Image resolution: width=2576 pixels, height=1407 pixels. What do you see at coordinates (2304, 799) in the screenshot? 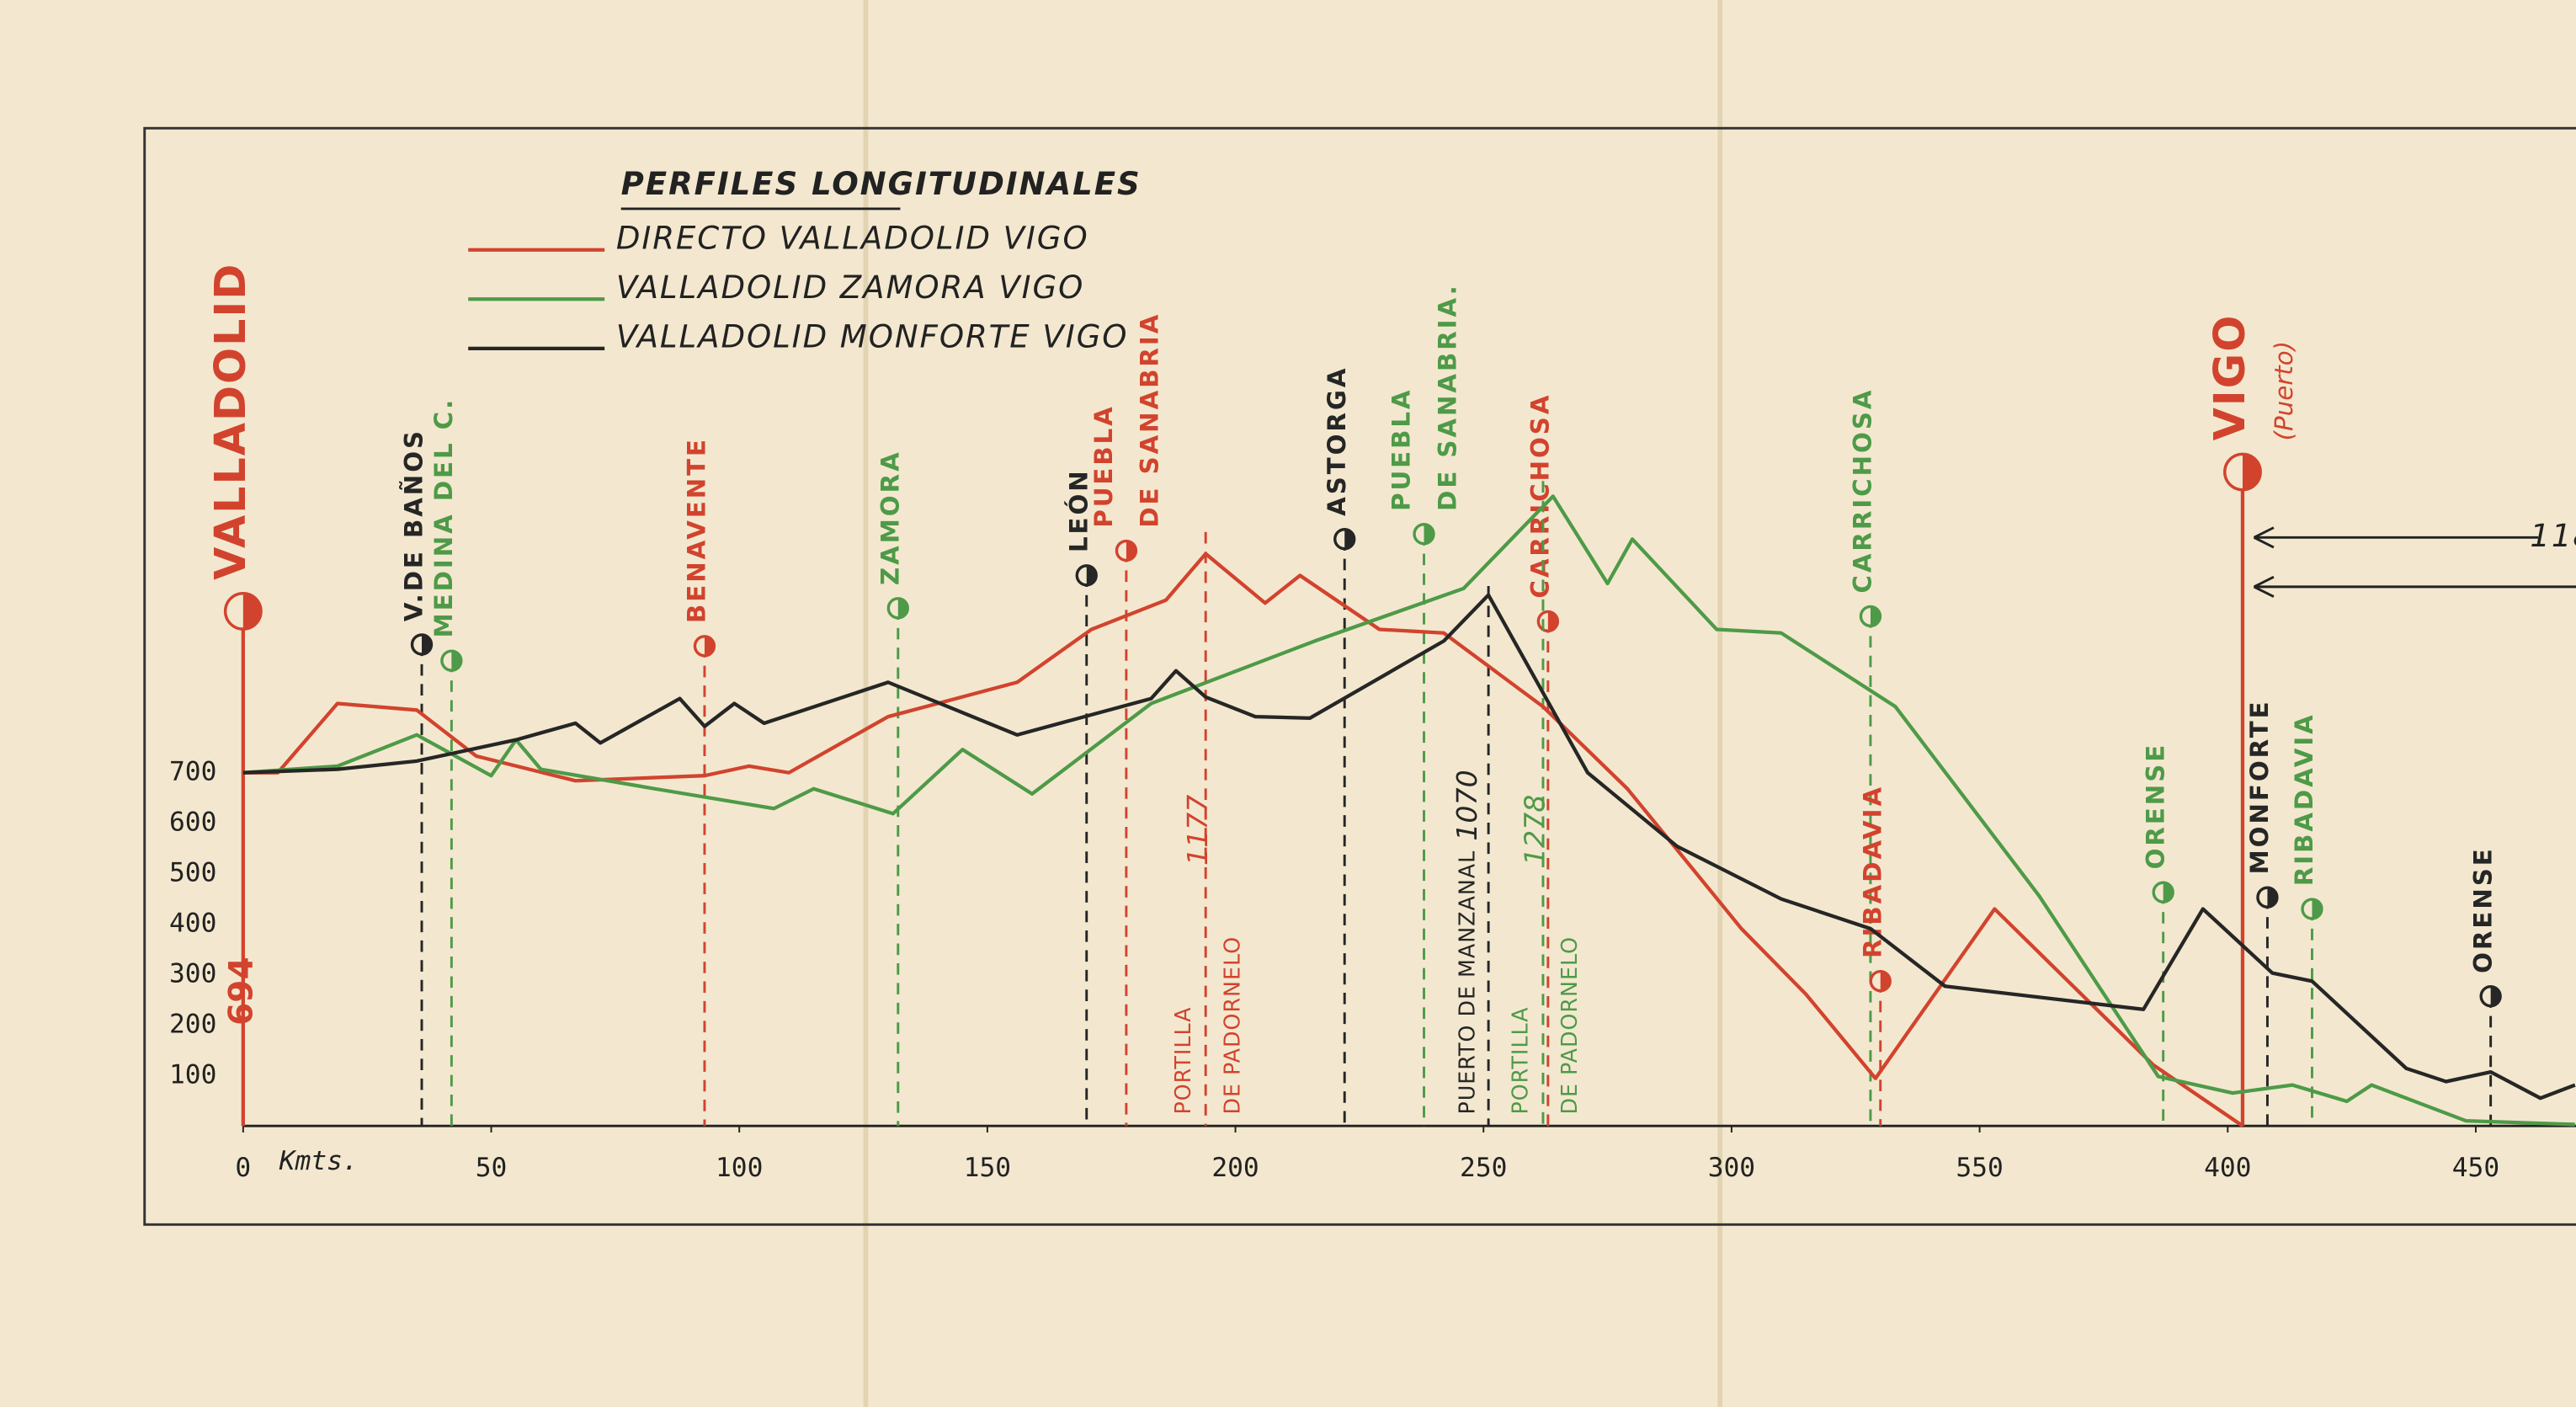
I see `station-label: RIBADAVIA` at bounding box center [2304, 799].